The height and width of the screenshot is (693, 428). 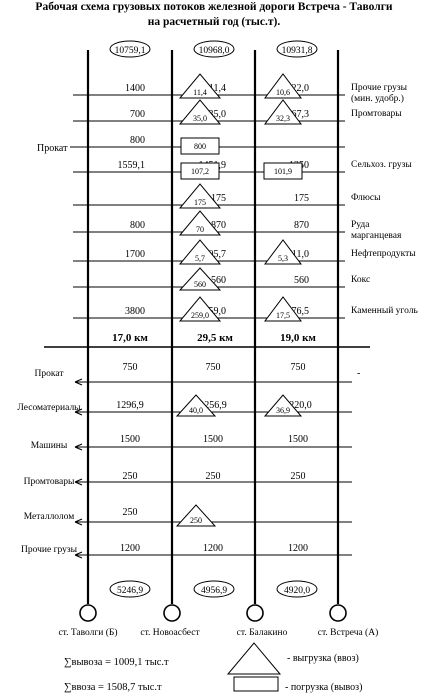 What do you see at coordinates (377, 98) in the screenshot?
I see `upper-row-label-0-1: (мин. удобр.)` at bounding box center [377, 98].